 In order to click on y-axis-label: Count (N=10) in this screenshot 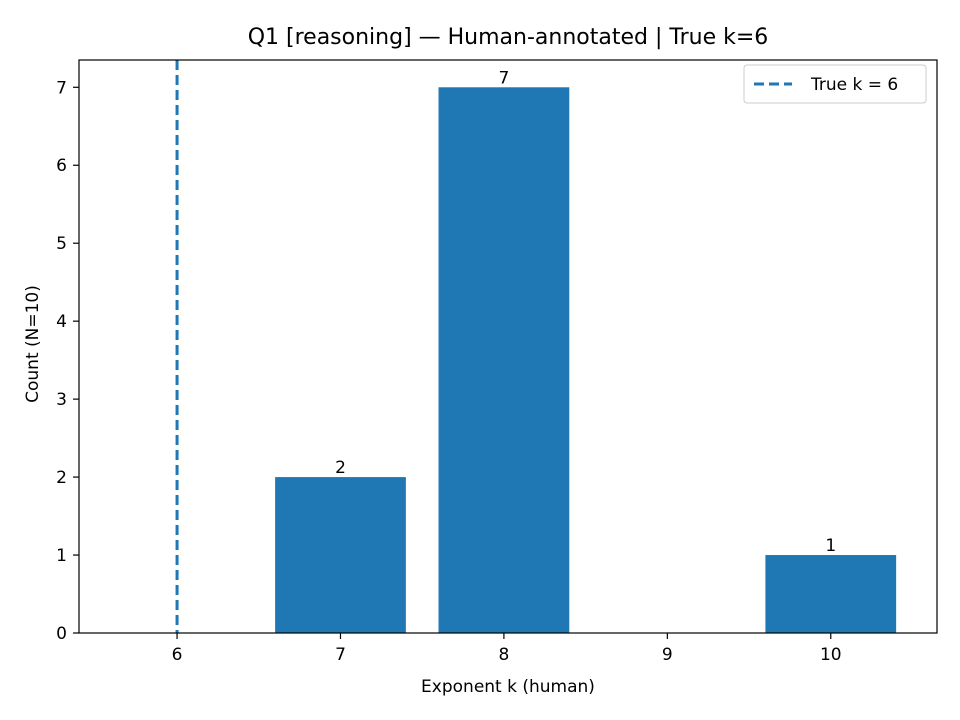, I will do `click(33, 344)`.